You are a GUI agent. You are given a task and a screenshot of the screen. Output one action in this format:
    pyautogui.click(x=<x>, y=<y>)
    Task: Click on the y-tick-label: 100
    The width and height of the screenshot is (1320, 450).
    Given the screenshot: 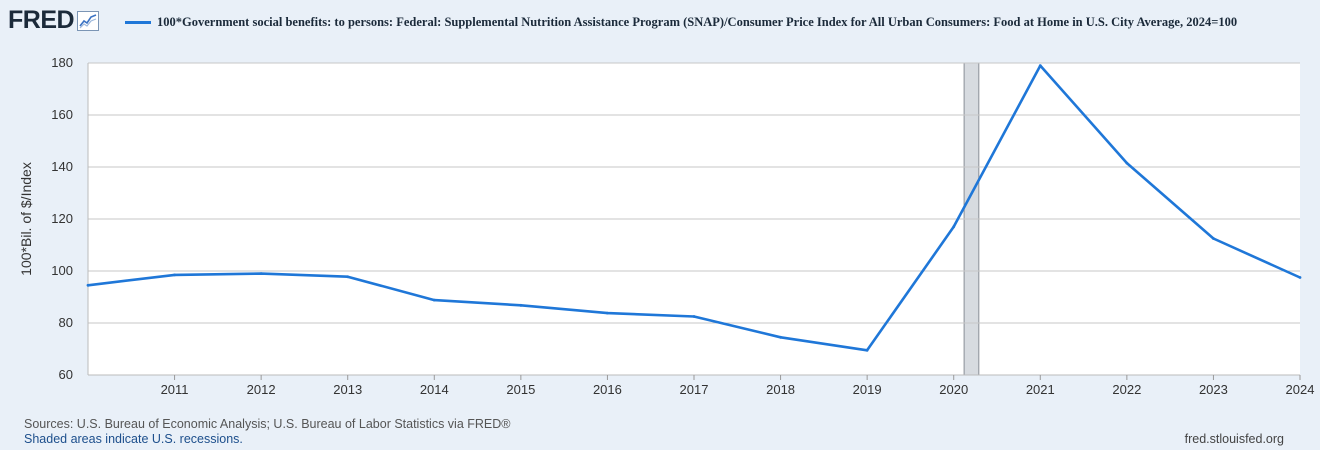 What is the action you would take?
    pyautogui.click(x=62, y=270)
    